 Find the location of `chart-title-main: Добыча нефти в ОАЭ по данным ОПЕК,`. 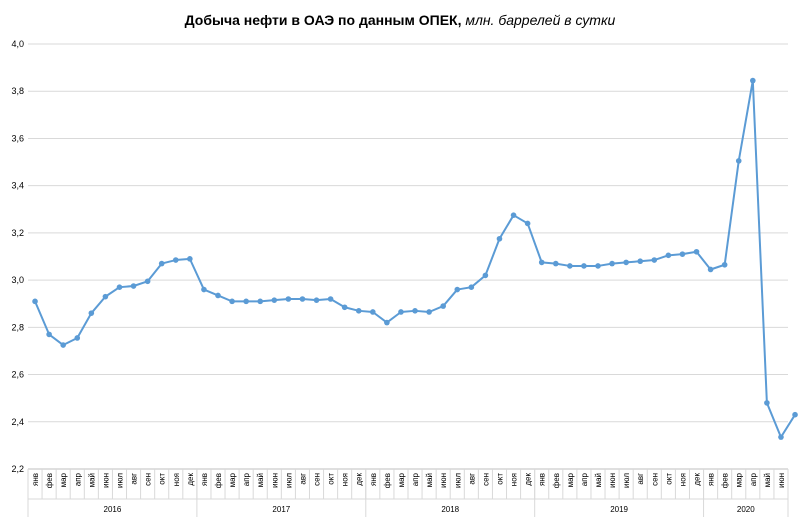

chart-title-main: Добыча нефти в ОАЭ по данным ОПЕК, is located at coordinates (323, 20).